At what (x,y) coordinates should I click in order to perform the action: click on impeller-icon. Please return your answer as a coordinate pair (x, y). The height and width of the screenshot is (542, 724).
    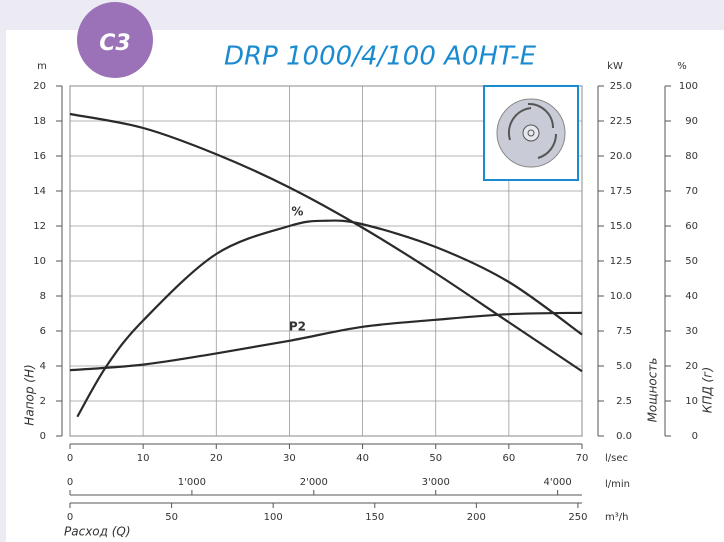
    Looking at the image, I should click on (531, 133).